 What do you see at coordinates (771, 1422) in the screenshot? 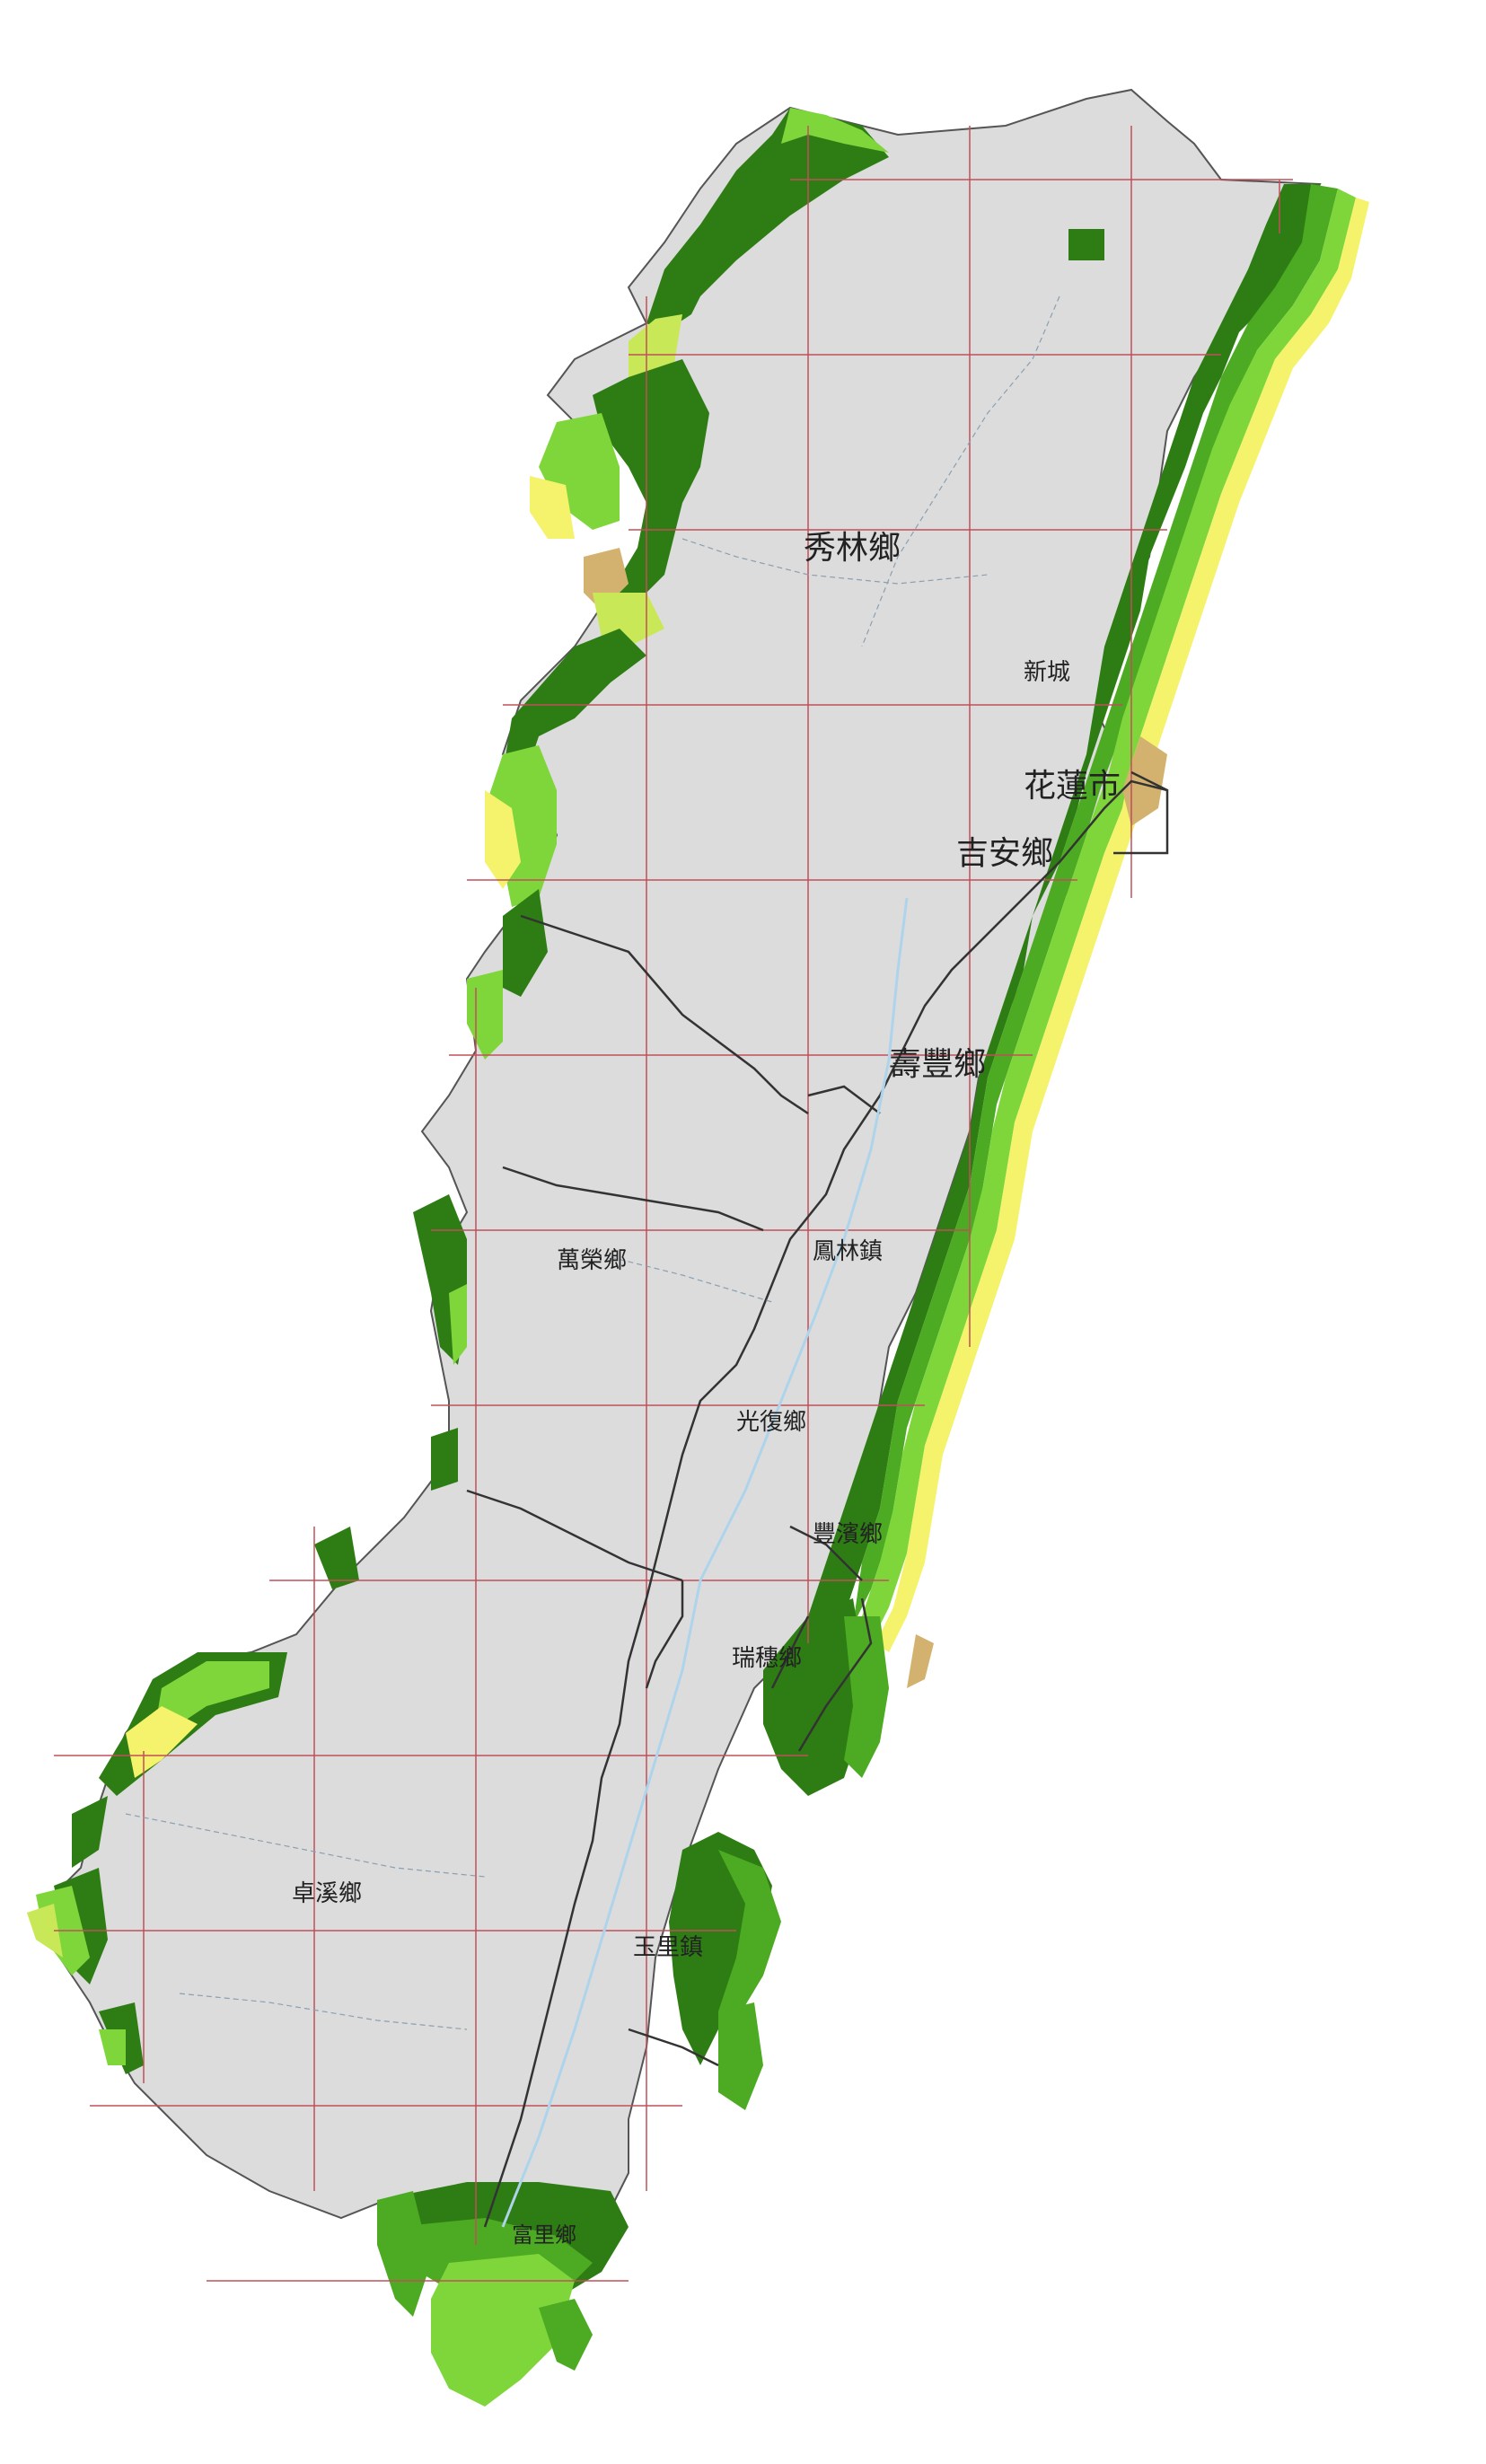
I see `label-guangfu: 光復鄉` at bounding box center [771, 1422].